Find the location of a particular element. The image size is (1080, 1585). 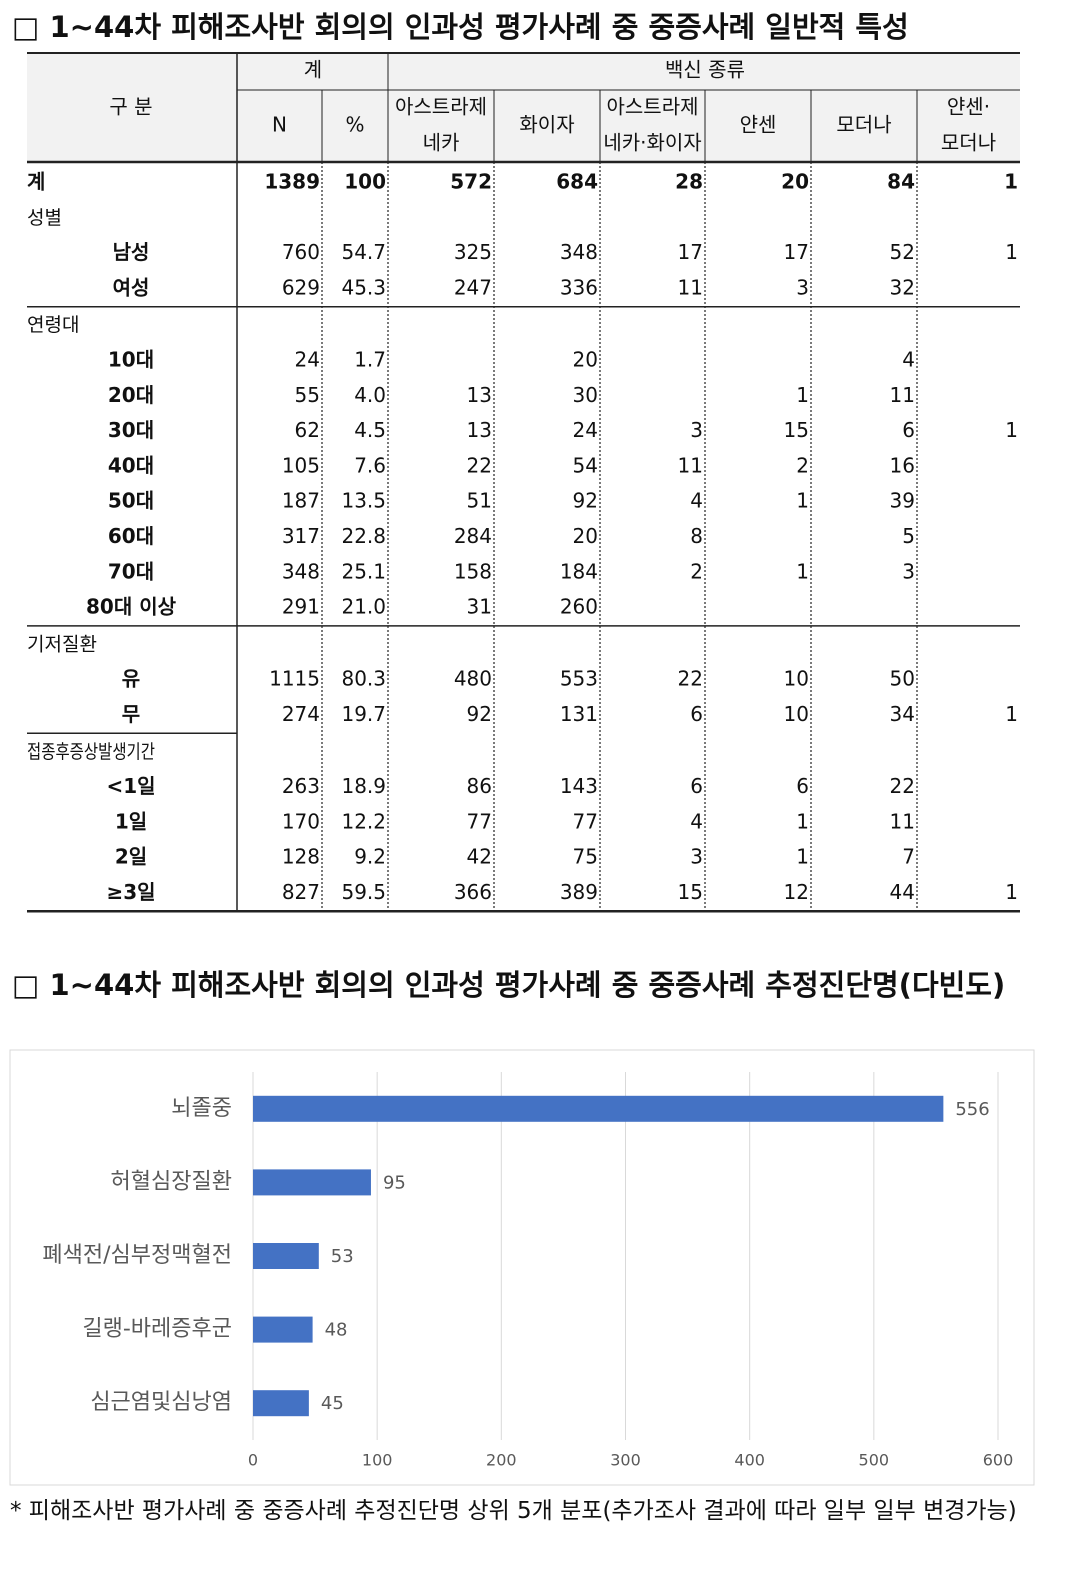

cell: 80.3 is located at coordinates (363, 679).